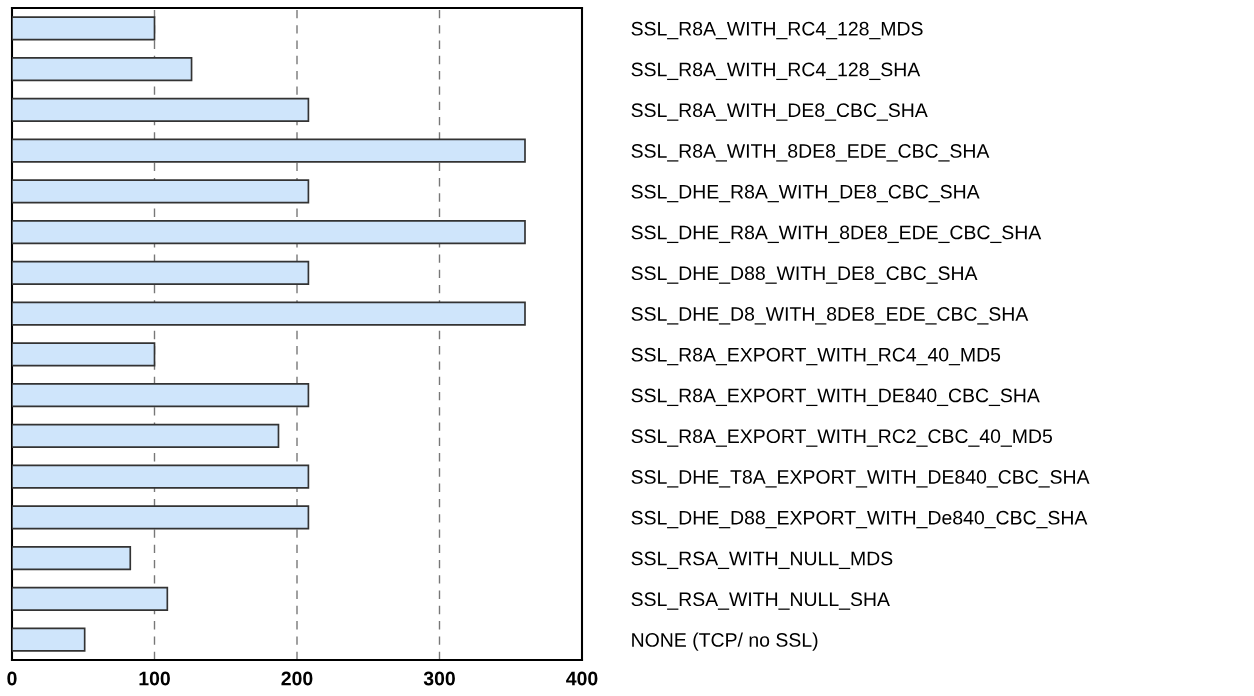 Image resolution: width=1254 pixels, height=696 pixels. What do you see at coordinates (816, 356) in the screenshot?
I see `y-tick-label: SSL_R8A_EXPORT_WITH_RC4_40_MD5` at bounding box center [816, 356].